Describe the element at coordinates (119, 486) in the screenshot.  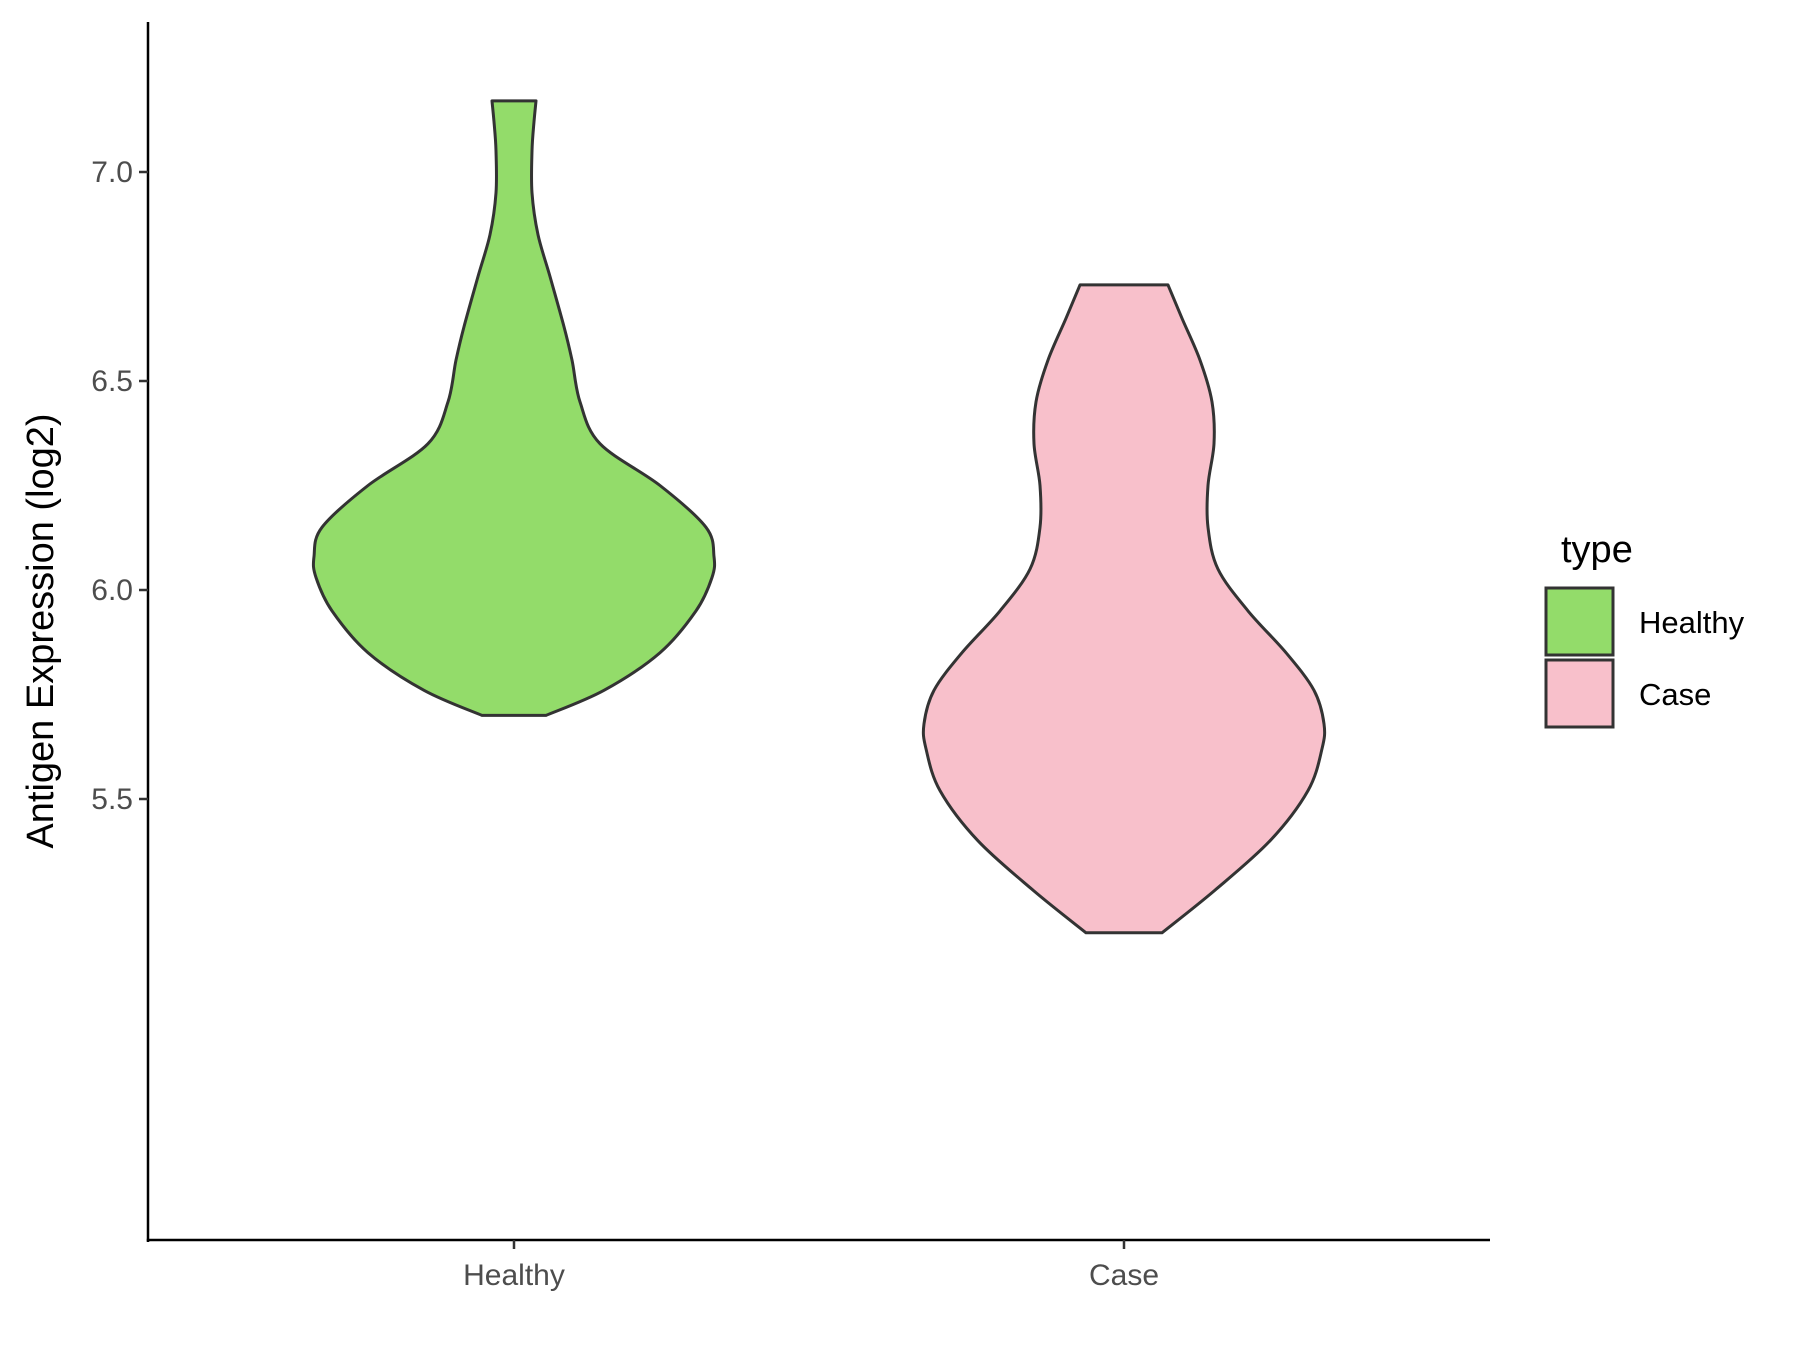
I see `y-axis-ticks: 5.5 6.0 6.5 7.0` at that location.